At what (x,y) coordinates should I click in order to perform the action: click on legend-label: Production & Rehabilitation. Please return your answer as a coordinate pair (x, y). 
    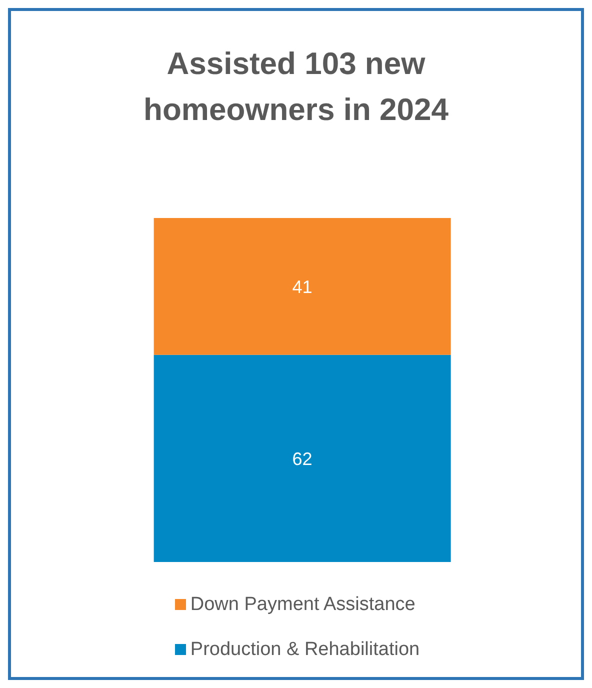
    Looking at the image, I should click on (305, 649).